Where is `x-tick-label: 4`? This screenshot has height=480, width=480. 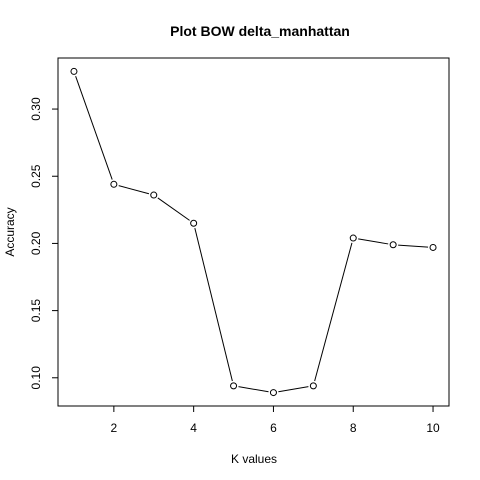 x-tick-label: 4 is located at coordinates (193, 428).